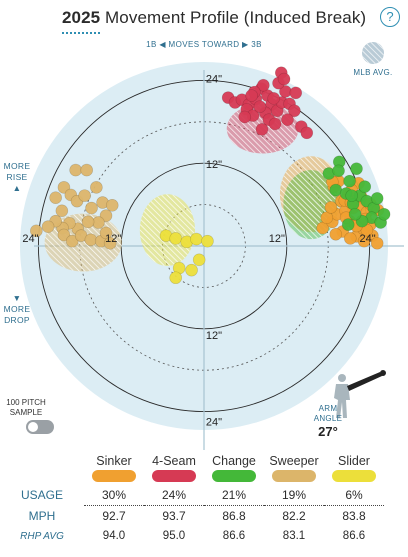 The width and height of the screenshot is (408, 557). What do you see at coordinates (328, 431) in the screenshot?
I see `arm-angle-value: 27°` at bounding box center [328, 431].